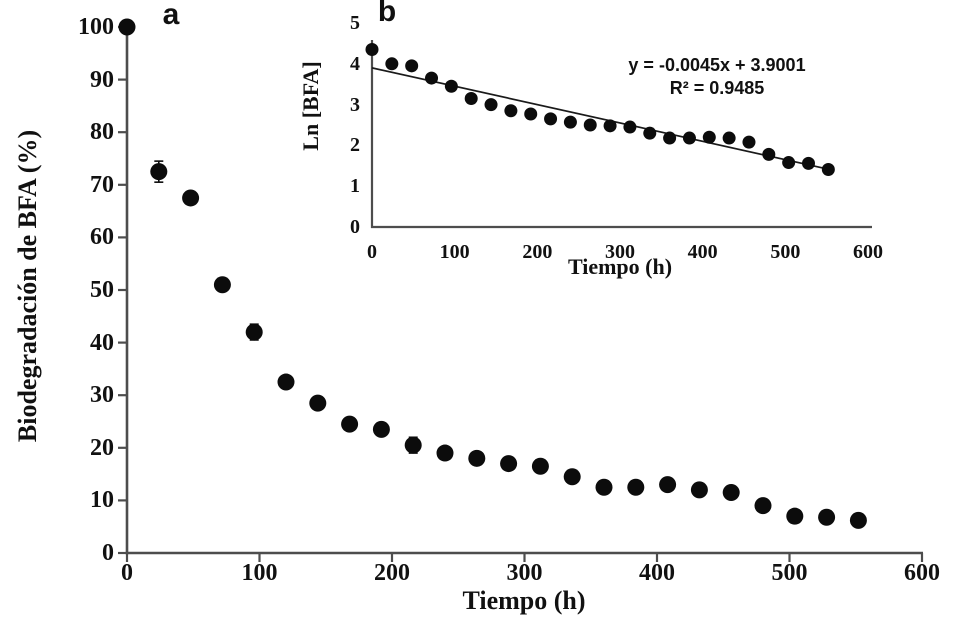  What do you see at coordinates (537, 252) in the screenshot?
I see `inset-x-tick-label: 200` at bounding box center [537, 252].